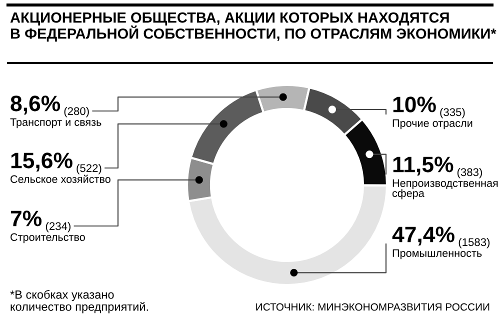 This screenshot has width=500, height=336. I want to click on text: ИСТОЧНИК: МИНЭКОНОМРАЗВИТИЯ РОССИИ, so click(373, 307).